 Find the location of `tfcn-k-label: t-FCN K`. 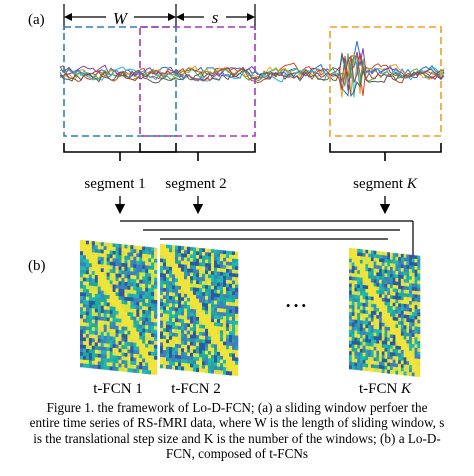

tfcn-k-label: t-FCN K is located at coordinates (385, 389).